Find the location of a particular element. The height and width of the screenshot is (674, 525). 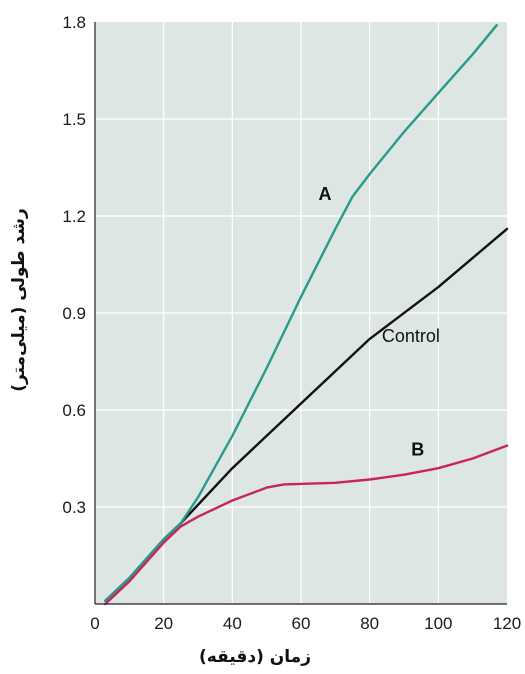

y-tick-label: 0.9 is located at coordinates (74, 313).